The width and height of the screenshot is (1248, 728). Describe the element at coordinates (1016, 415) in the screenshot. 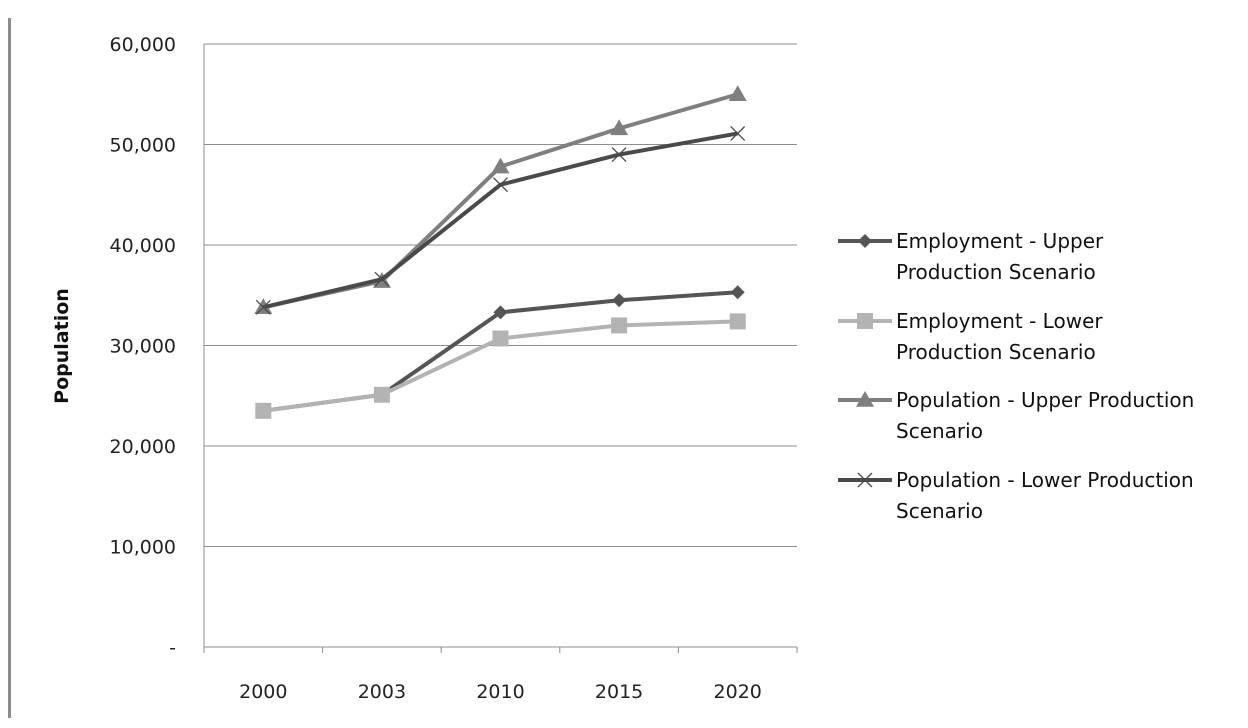

I see `legend-item: Population - Upper Production Scenario` at that location.